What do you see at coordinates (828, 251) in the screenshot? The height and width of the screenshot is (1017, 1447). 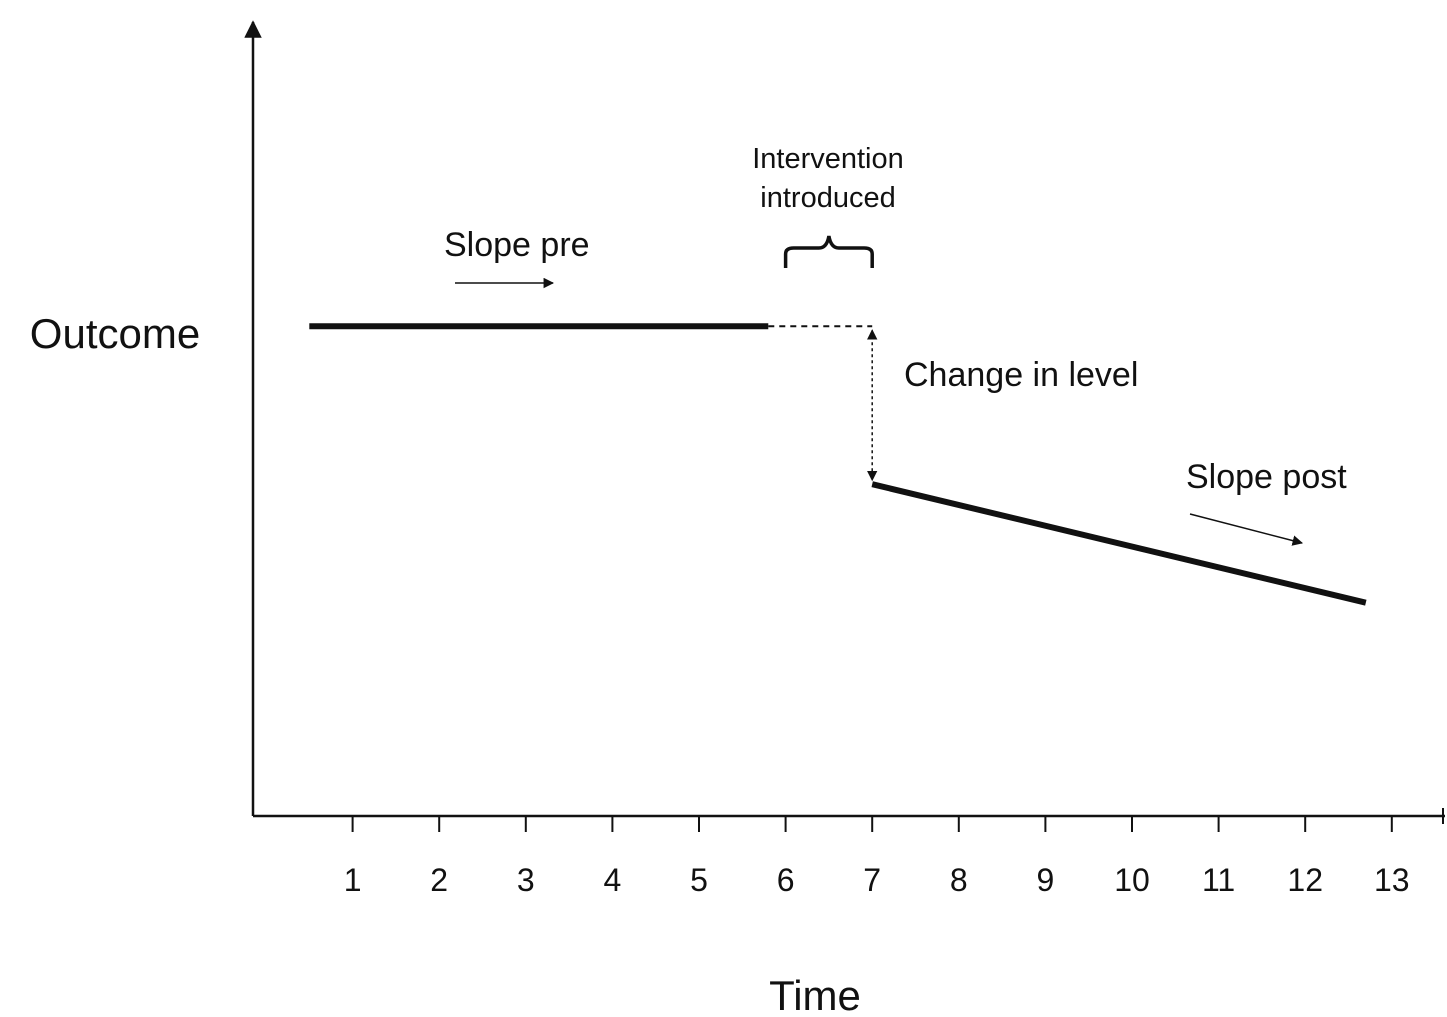 I see `intervention-brace` at bounding box center [828, 251].